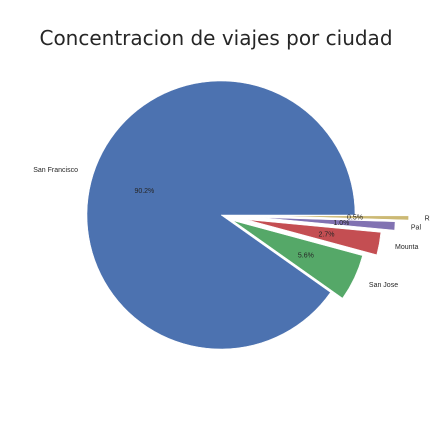 This screenshot has width=432, height=432. What do you see at coordinates (341, 223) in the screenshot?
I see `slice-pct-pal: 1.0%` at bounding box center [341, 223].